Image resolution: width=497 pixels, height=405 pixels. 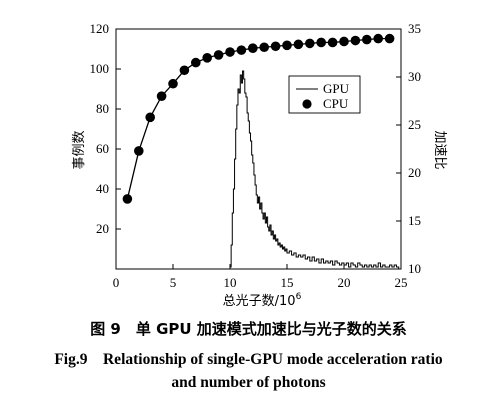 I want to click on y-right-tick-label: 20, so click(x=414, y=172).